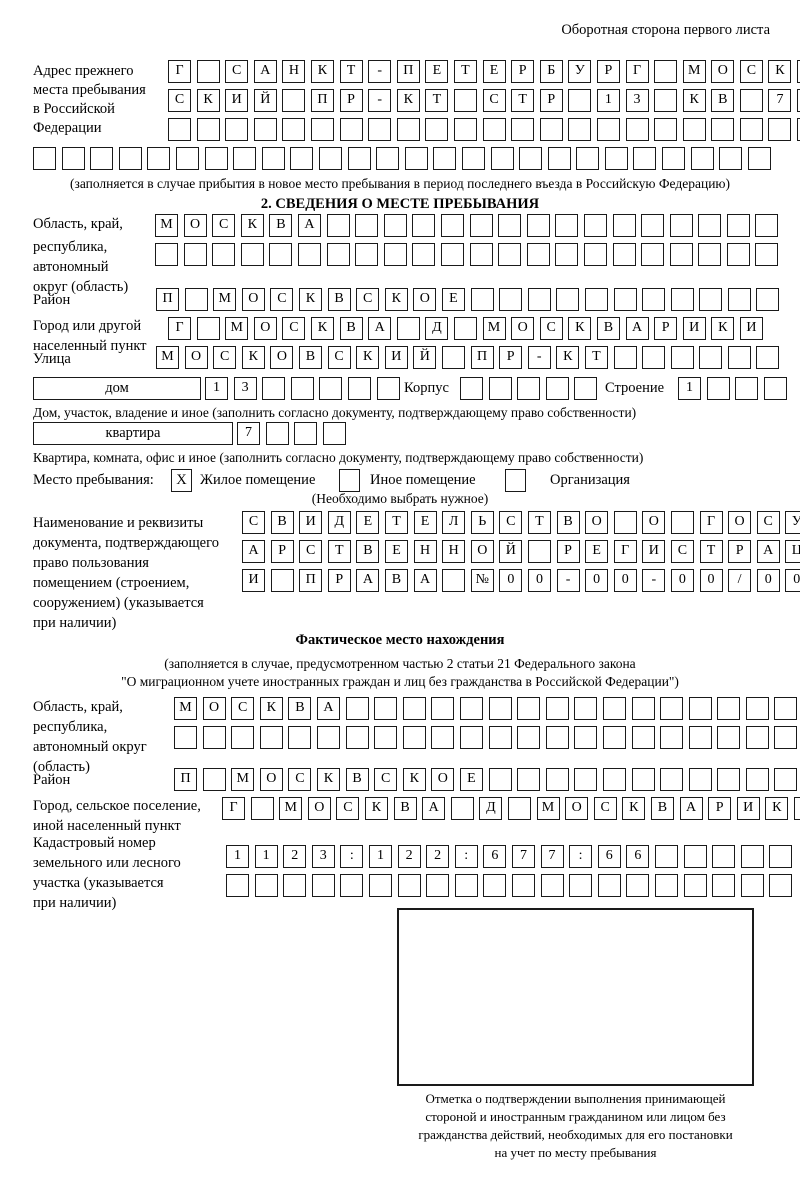 This screenshot has height=1180, width=800. I want to click on document-cell-r3-11: 0, so click(539, 580).